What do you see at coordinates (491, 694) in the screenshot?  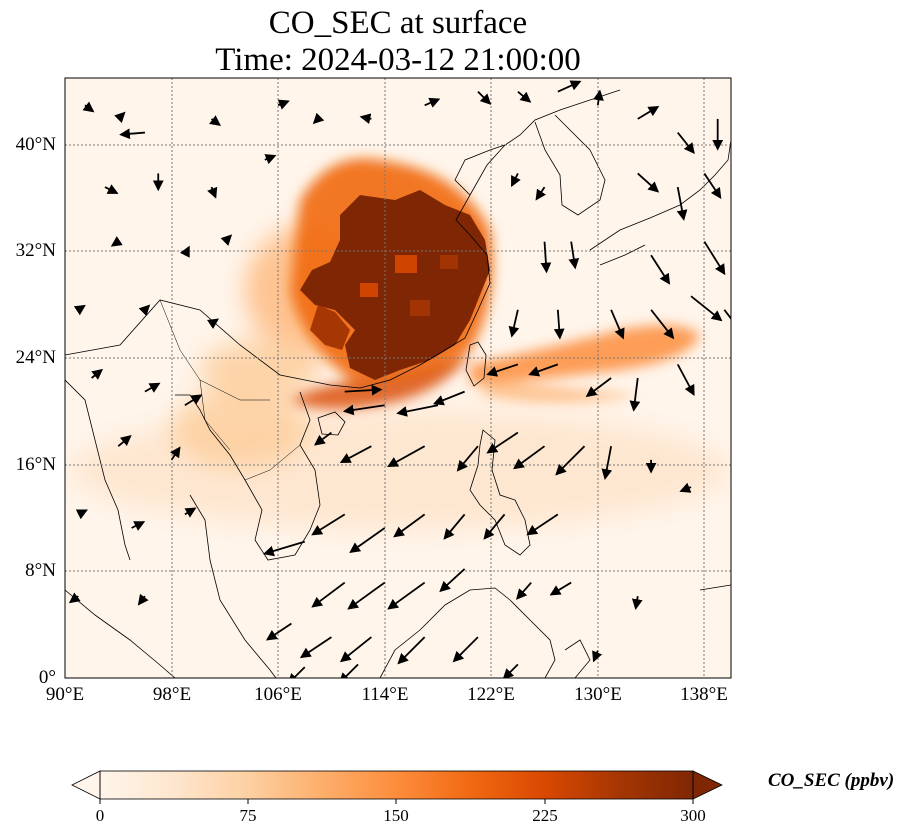 I see `lon-tick-label: 122°E` at bounding box center [491, 694].